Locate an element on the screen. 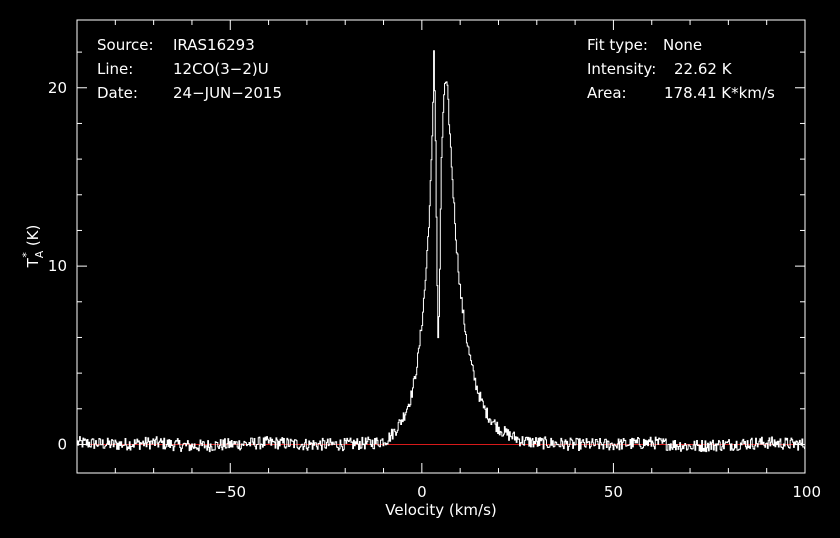  y-tick-label: 0 is located at coordinates (62, 444).